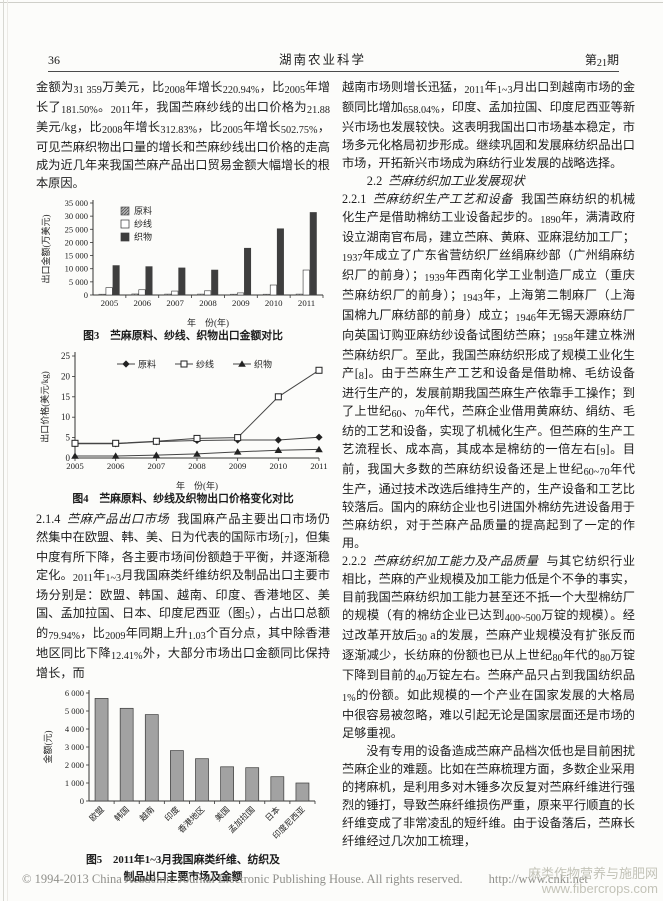 The width and height of the screenshot is (663, 901). Describe the element at coordinates (183, 860) in the screenshot. I see `figure5-caption-line1: 图5 2011年1~3月我国麻类纤维、纺织及` at that location.